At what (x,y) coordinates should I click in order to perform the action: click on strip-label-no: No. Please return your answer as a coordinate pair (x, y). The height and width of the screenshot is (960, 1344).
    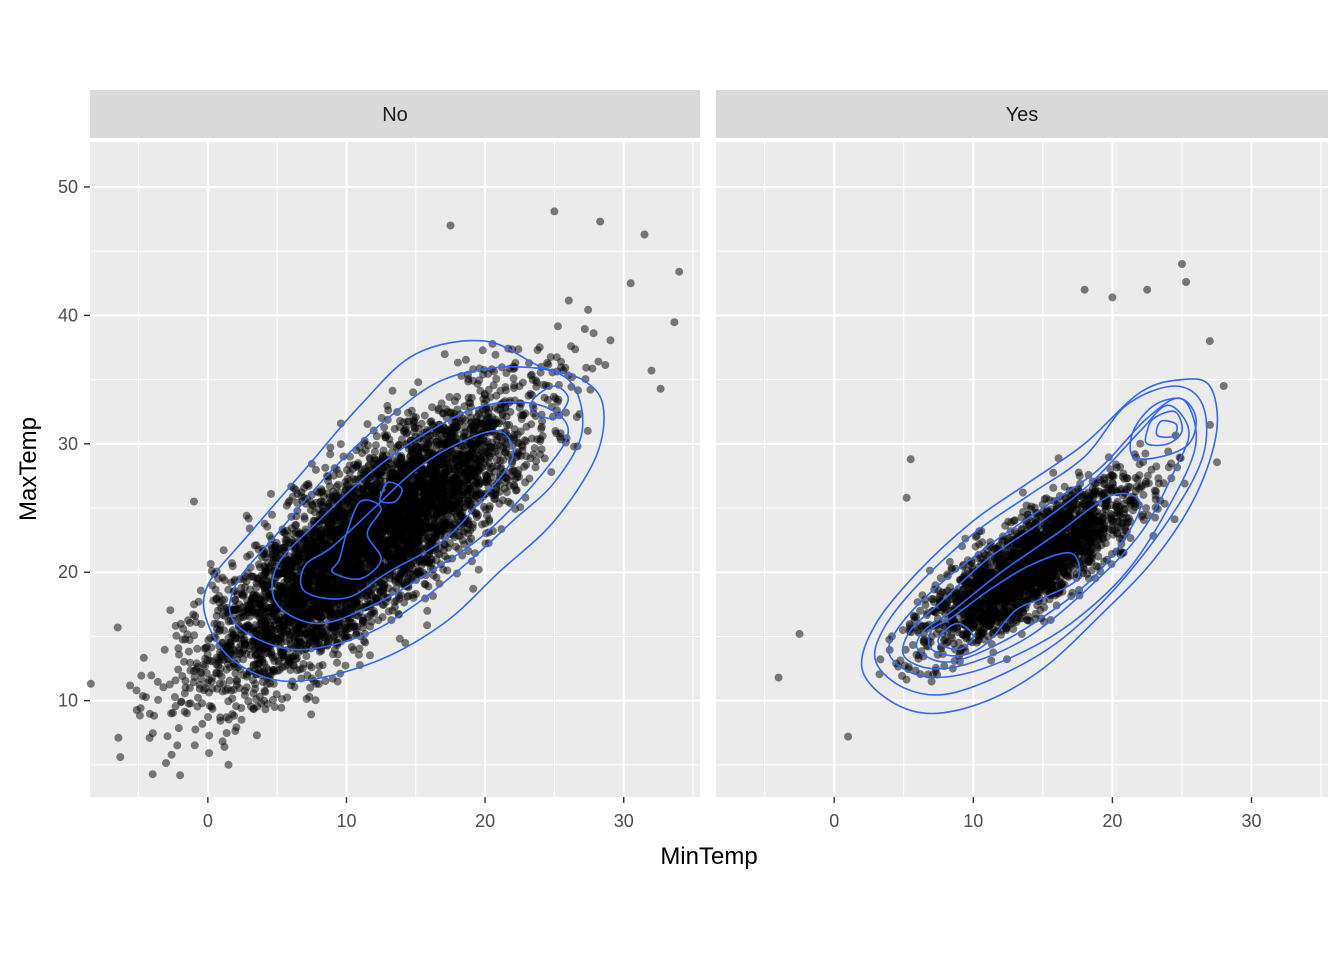
    Looking at the image, I should click on (395, 115).